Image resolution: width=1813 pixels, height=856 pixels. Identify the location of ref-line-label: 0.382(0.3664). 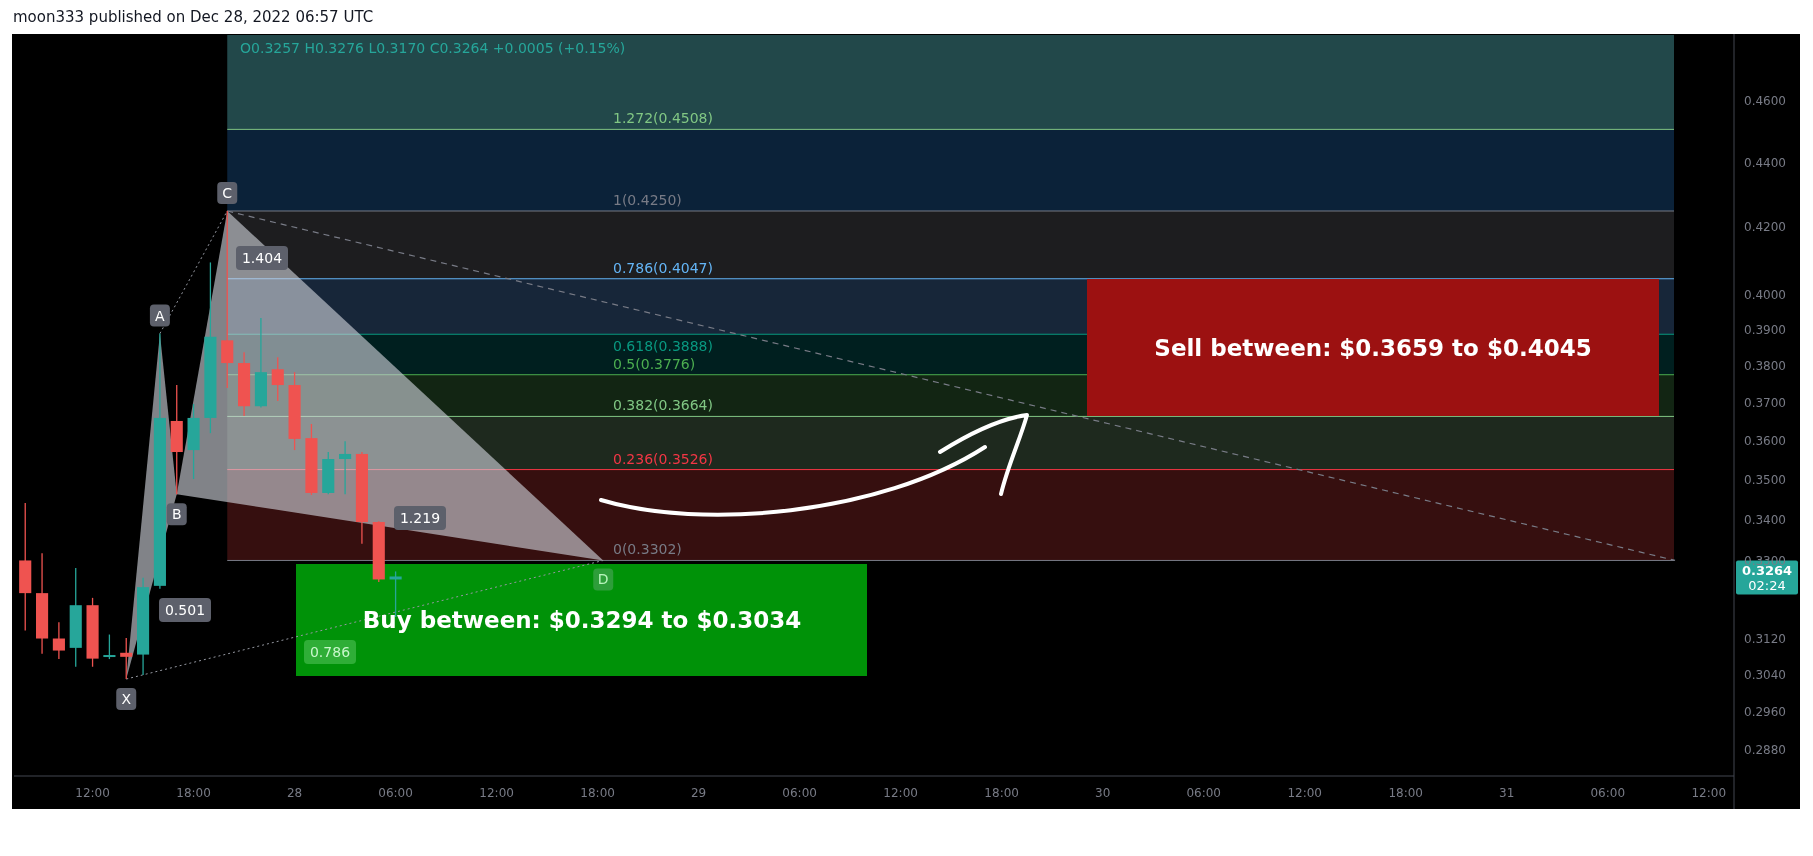
(663, 405).